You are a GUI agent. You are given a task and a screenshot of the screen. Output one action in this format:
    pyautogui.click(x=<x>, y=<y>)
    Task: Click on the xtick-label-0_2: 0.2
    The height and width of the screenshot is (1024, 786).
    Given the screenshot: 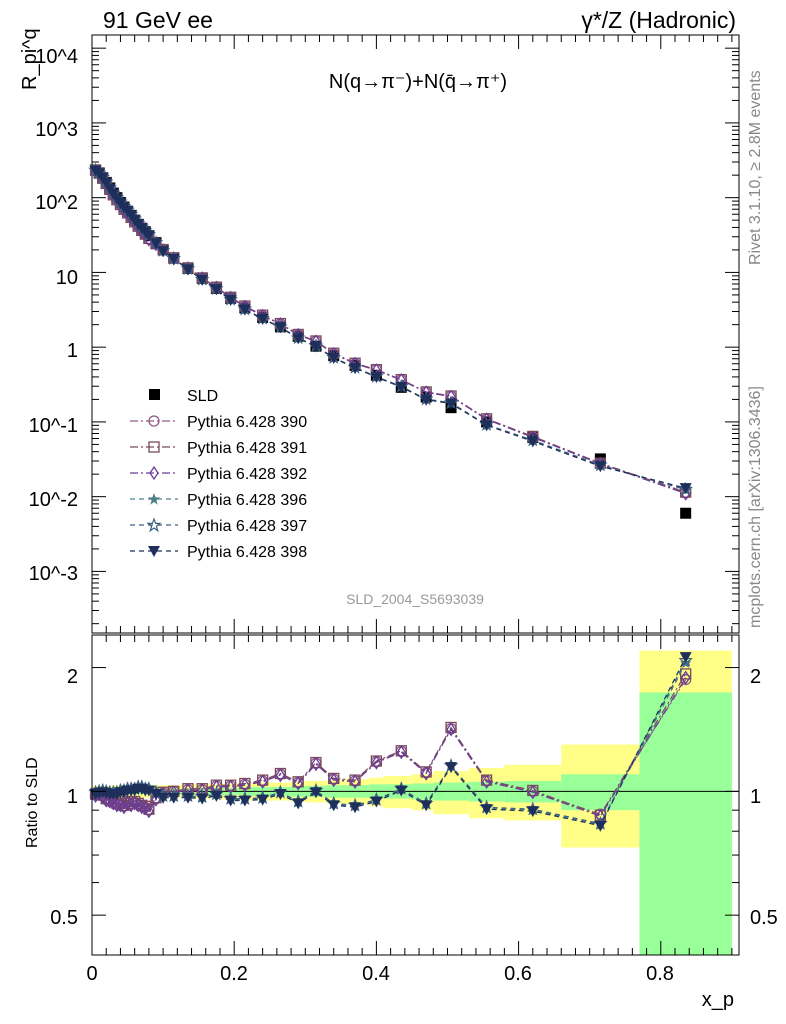 What is the action you would take?
    pyautogui.click(x=234, y=974)
    